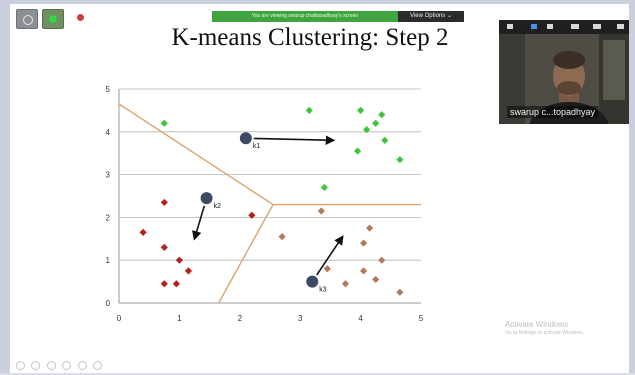 This screenshot has height=375, width=635. Describe the element at coordinates (510, 26) in the screenshot. I see `minimize-icon` at that location.